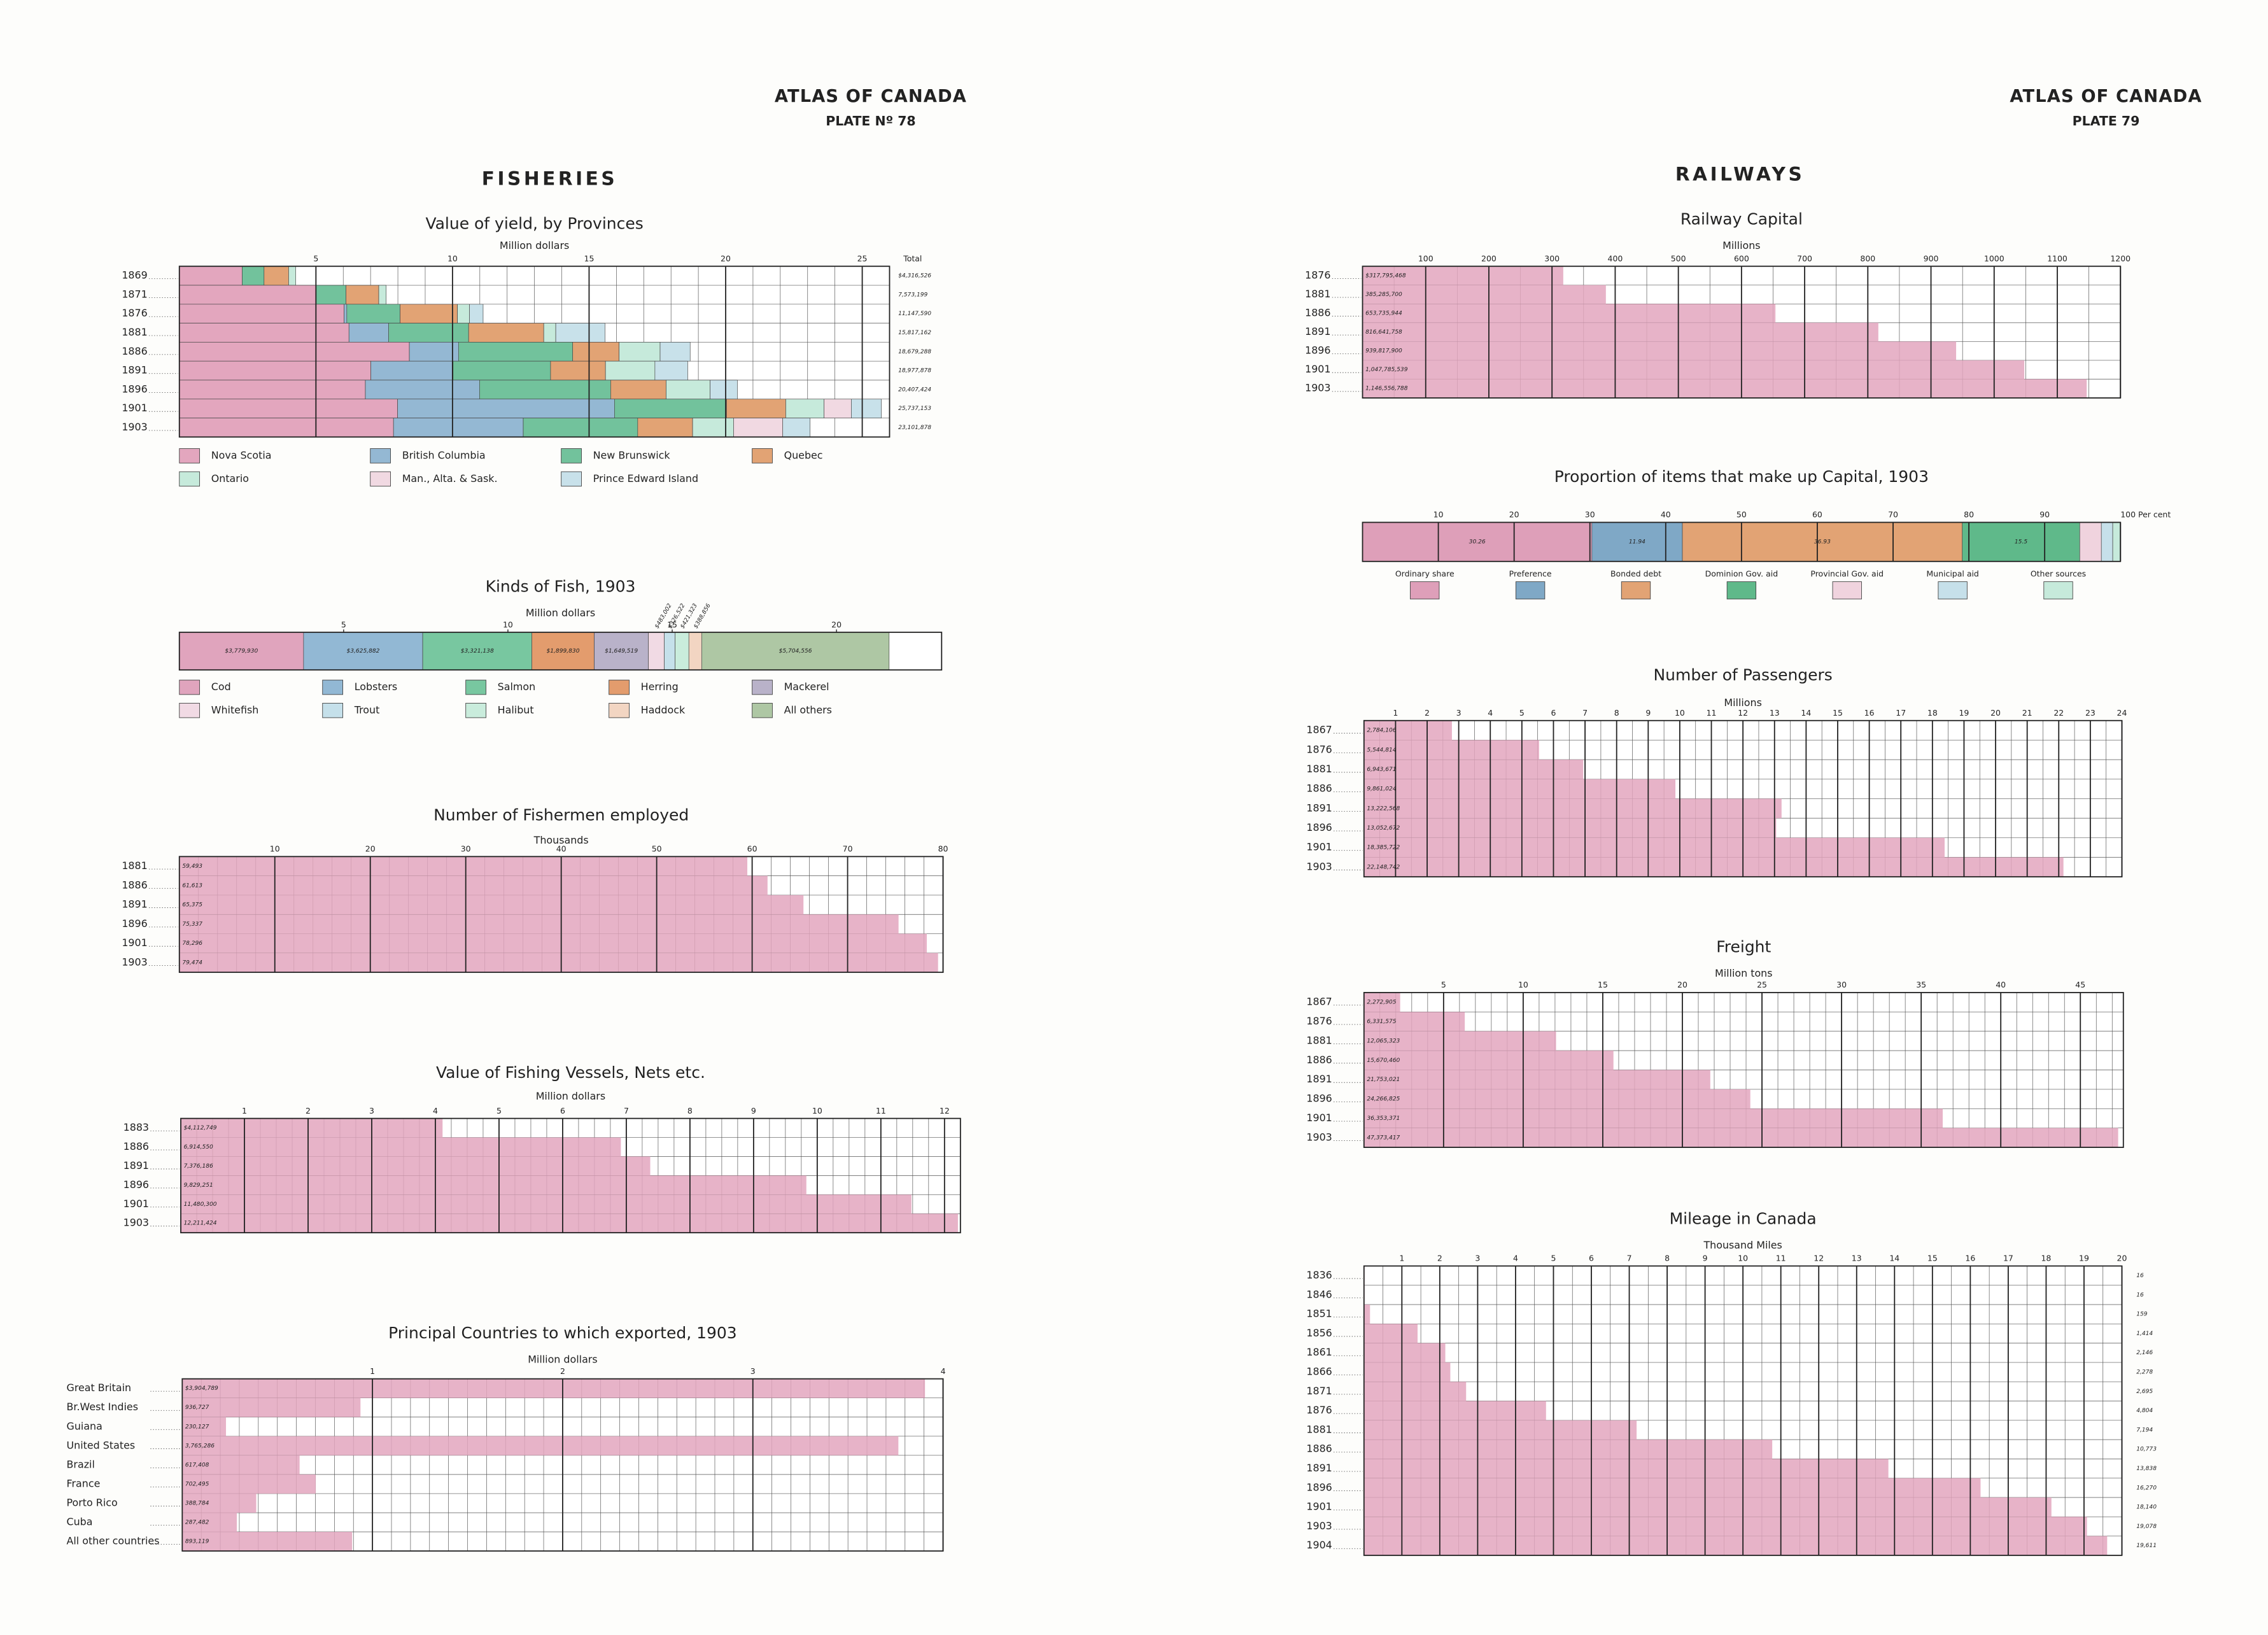 The image size is (2268, 1635). Describe the element at coordinates (198, 1185) in the screenshot. I see `value-label: 9,829,251` at that location.